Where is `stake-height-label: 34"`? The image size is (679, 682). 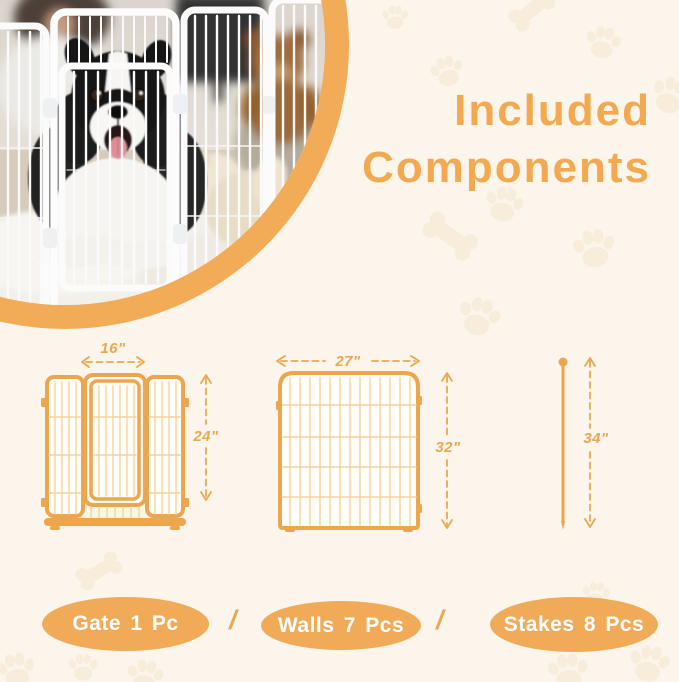 stake-height-label: 34" is located at coordinates (596, 438).